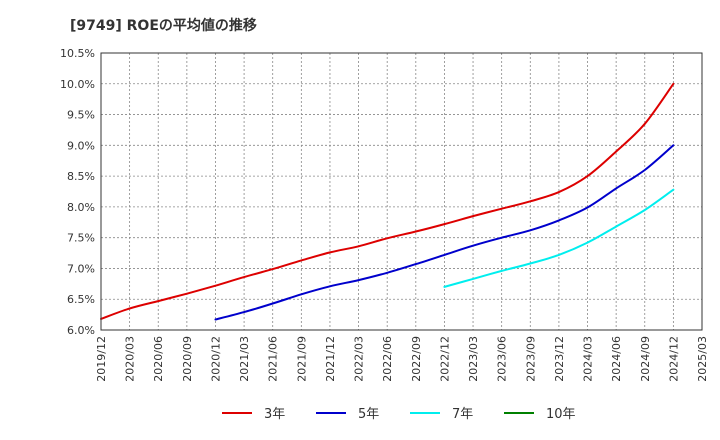 The height and width of the screenshot is (440, 720). Describe the element at coordinates (81, 330) in the screenshot. I see `y-tick-label: 6.0%` at that location.